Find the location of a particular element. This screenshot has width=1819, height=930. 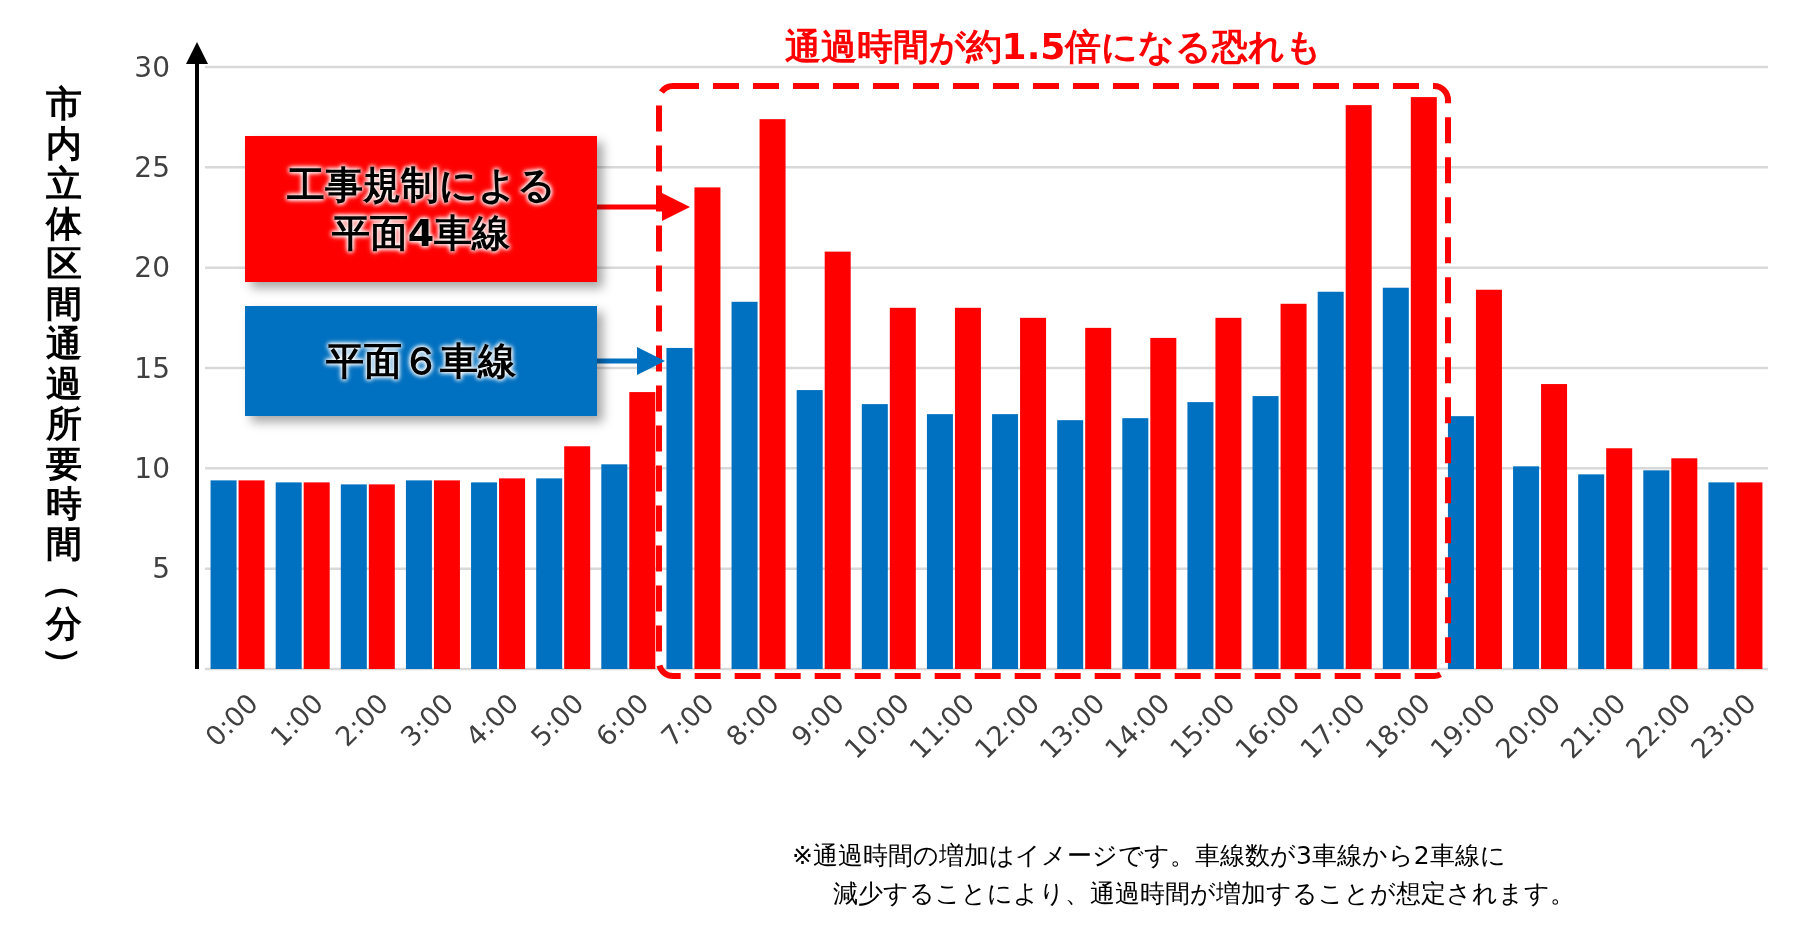

legend-label: 工事規制による平面4車線 is located at coordinates (421, 209).